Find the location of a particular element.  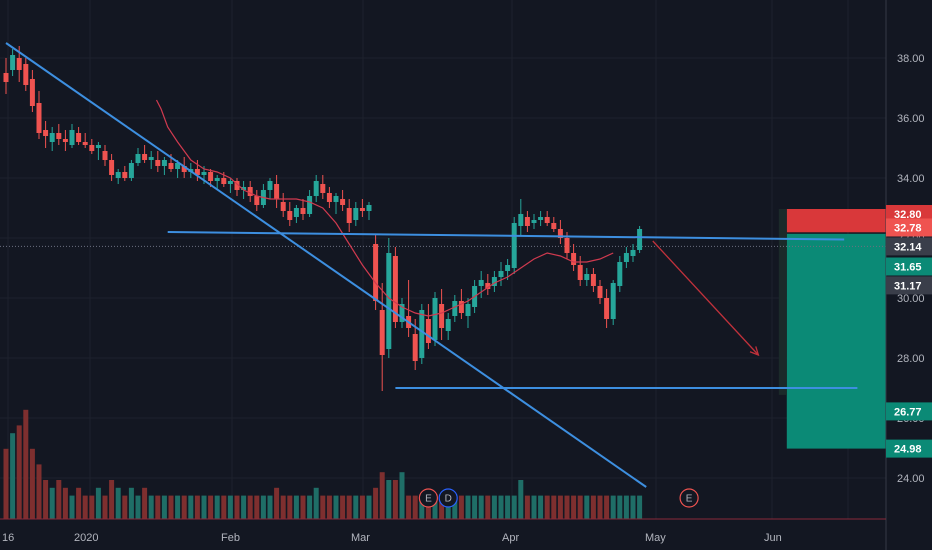

event-marker-label: E is located at coordinates (428, 499).